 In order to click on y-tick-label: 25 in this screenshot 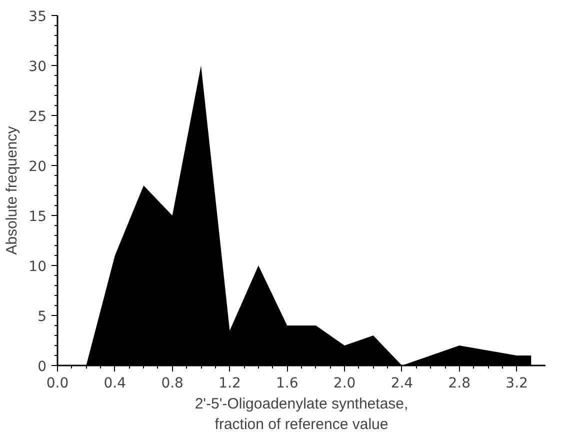, I will do `click(37, 117)`.